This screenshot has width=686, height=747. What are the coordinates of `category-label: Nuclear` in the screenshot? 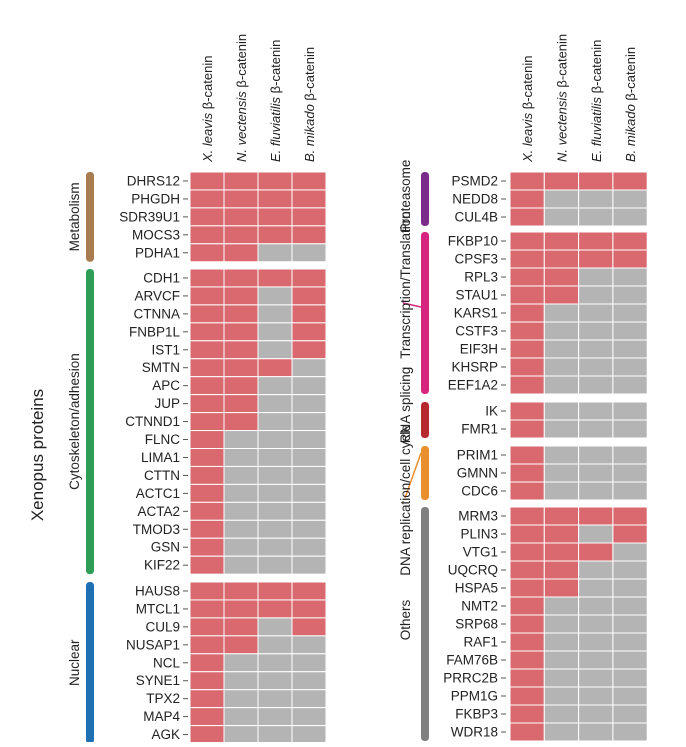 It's located at (74, 662).